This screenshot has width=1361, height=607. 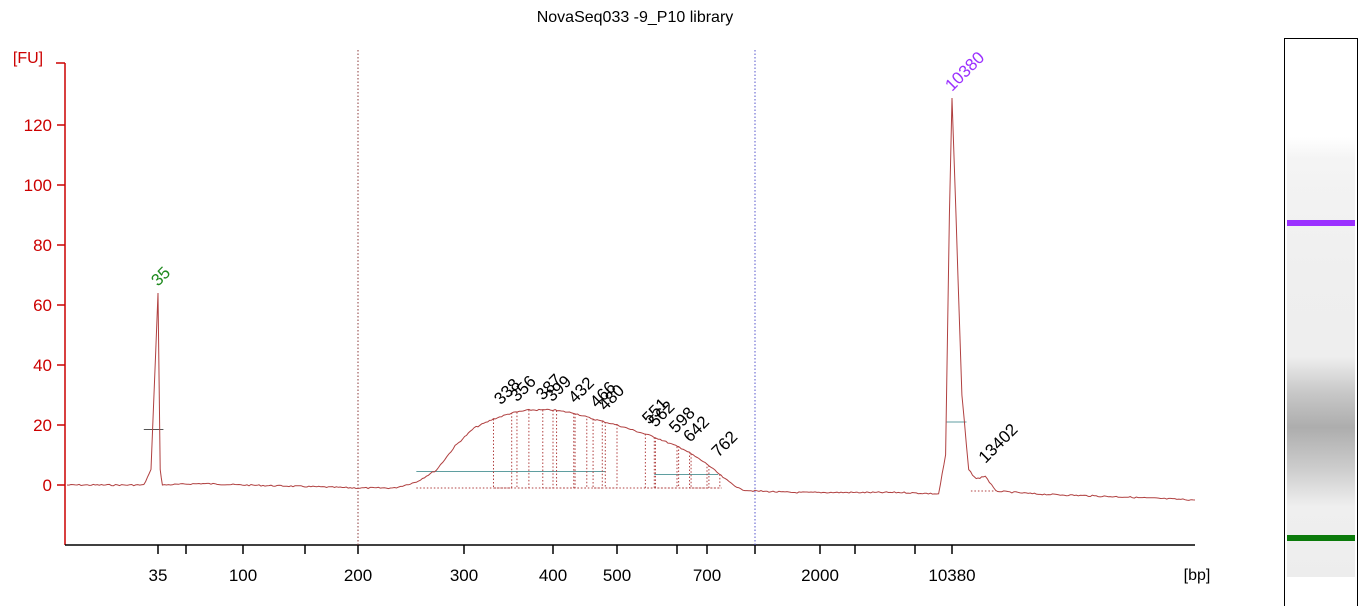 What do you see at coordinates (160, 276) in the screenshot?
I see `marker-peak-label: 35` at bounding box center [160, 276].